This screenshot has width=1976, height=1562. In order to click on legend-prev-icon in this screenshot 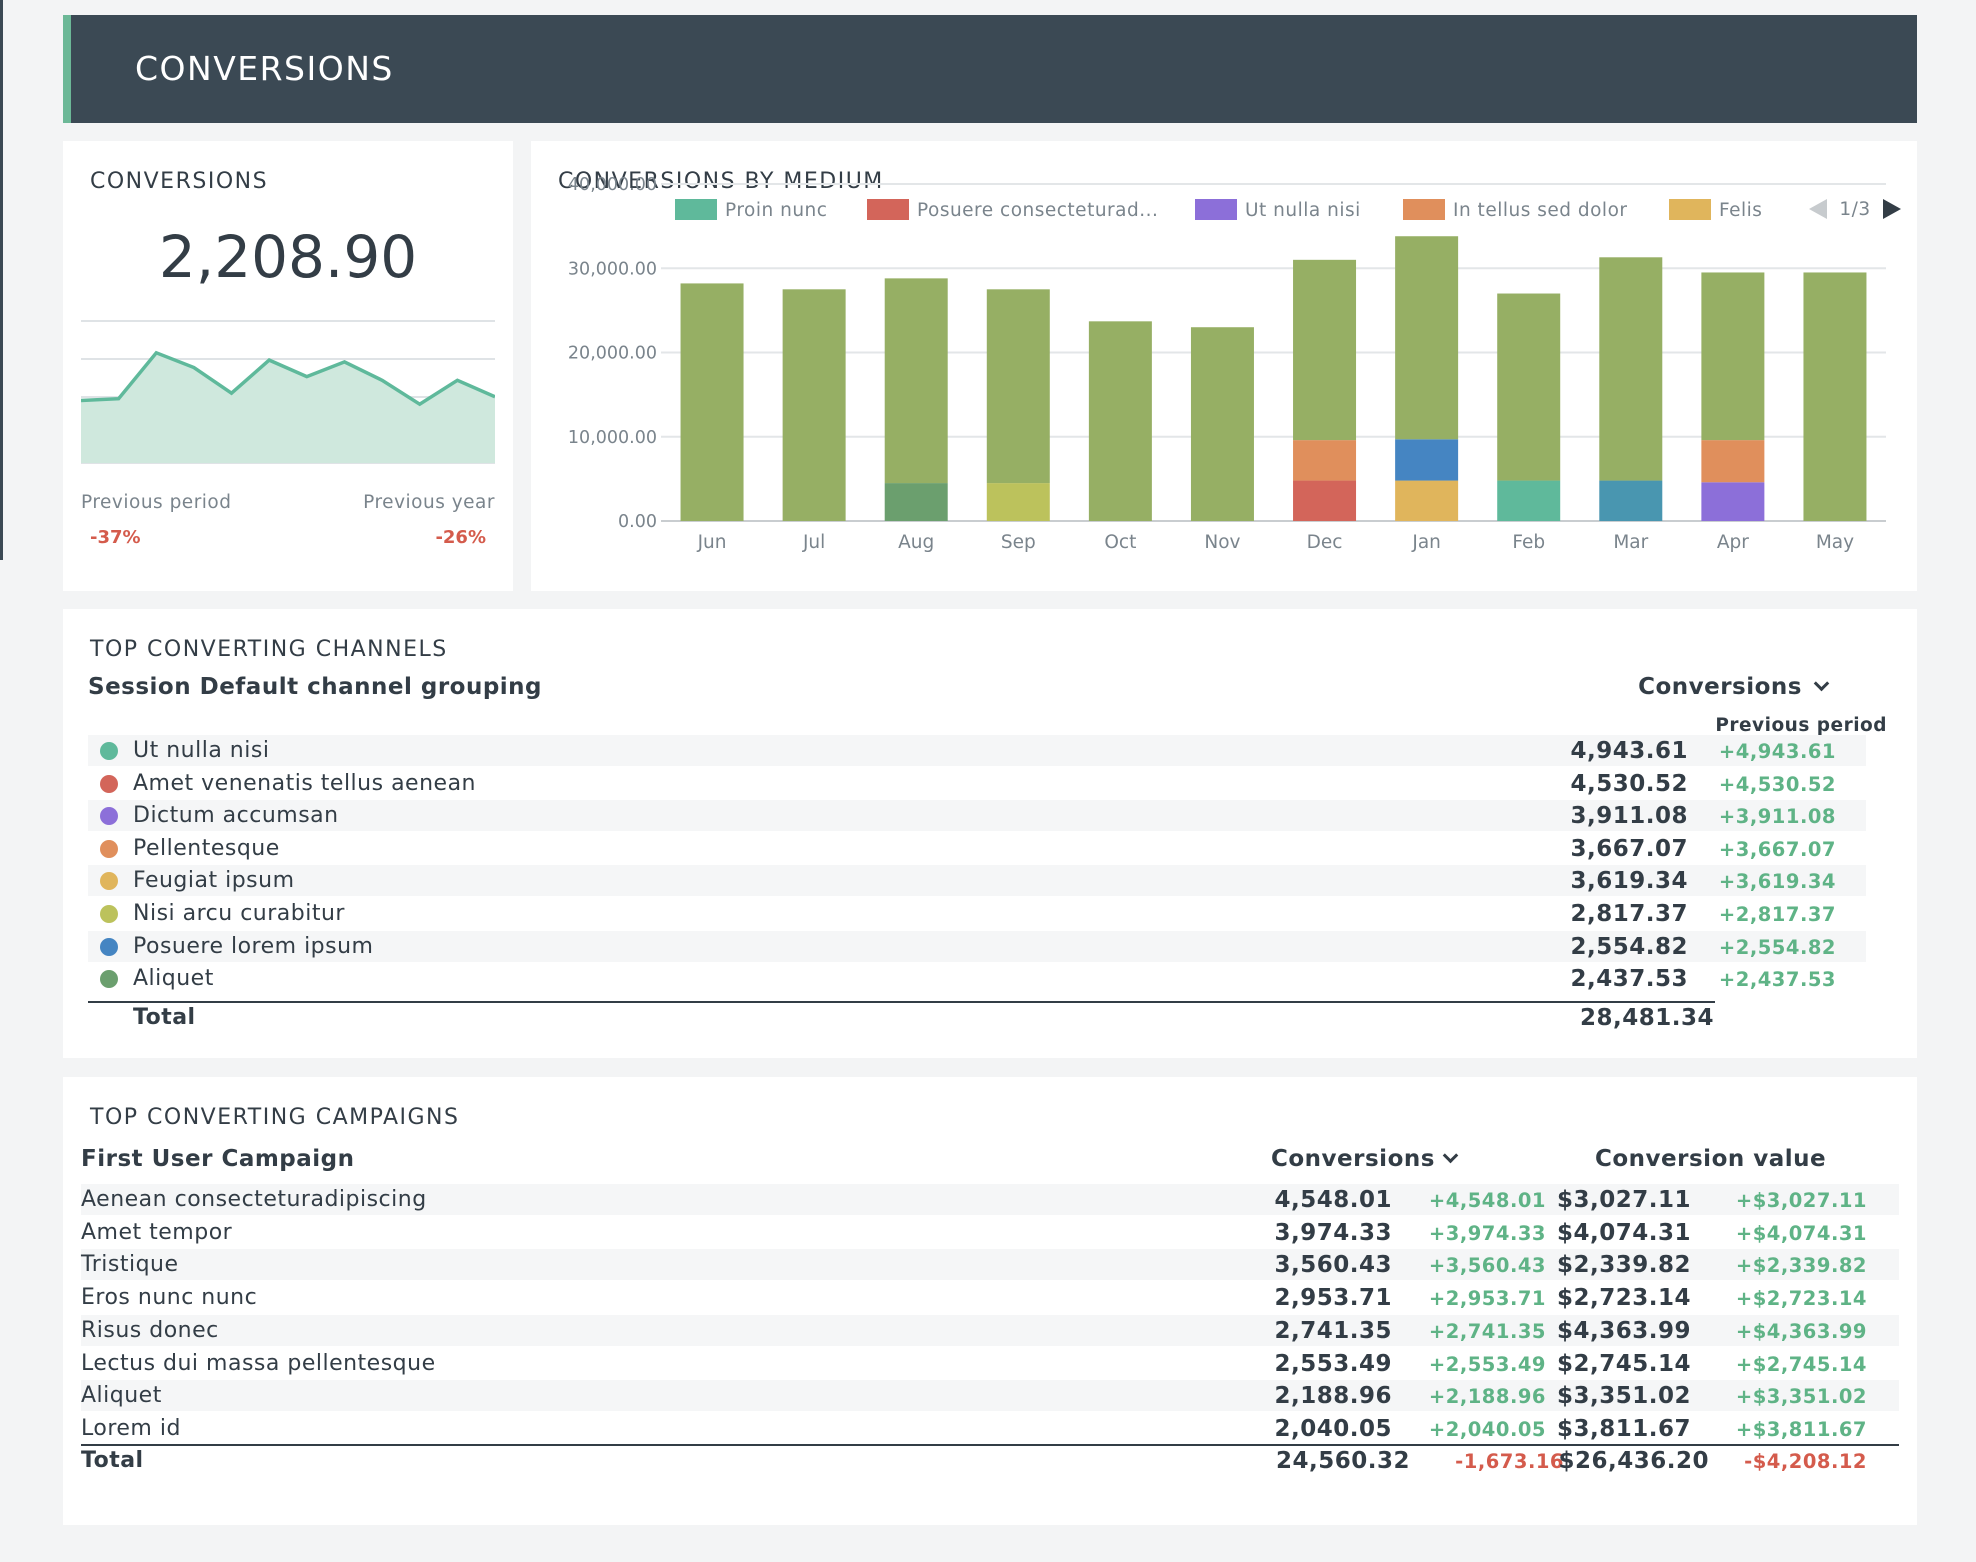, I will do `click(1818, 209)`.